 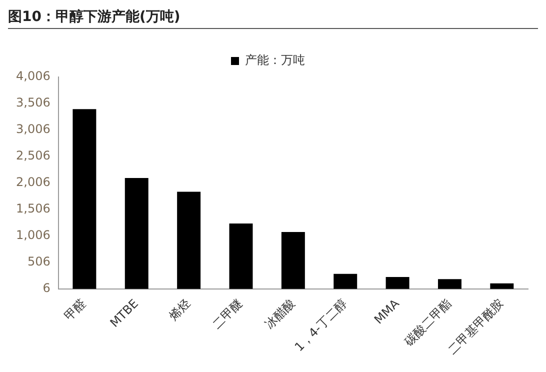 I want to click on y-tick-label: 4,006, so click(x=33, y=76).